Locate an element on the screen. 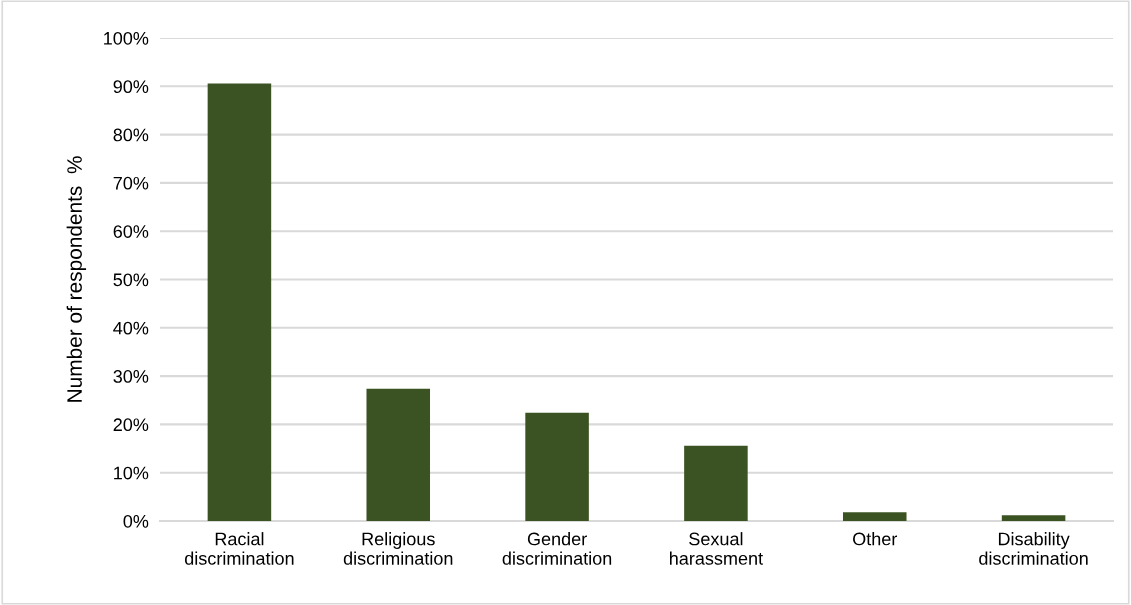  x-tick-label: Other is located at coordinates (875, 539).